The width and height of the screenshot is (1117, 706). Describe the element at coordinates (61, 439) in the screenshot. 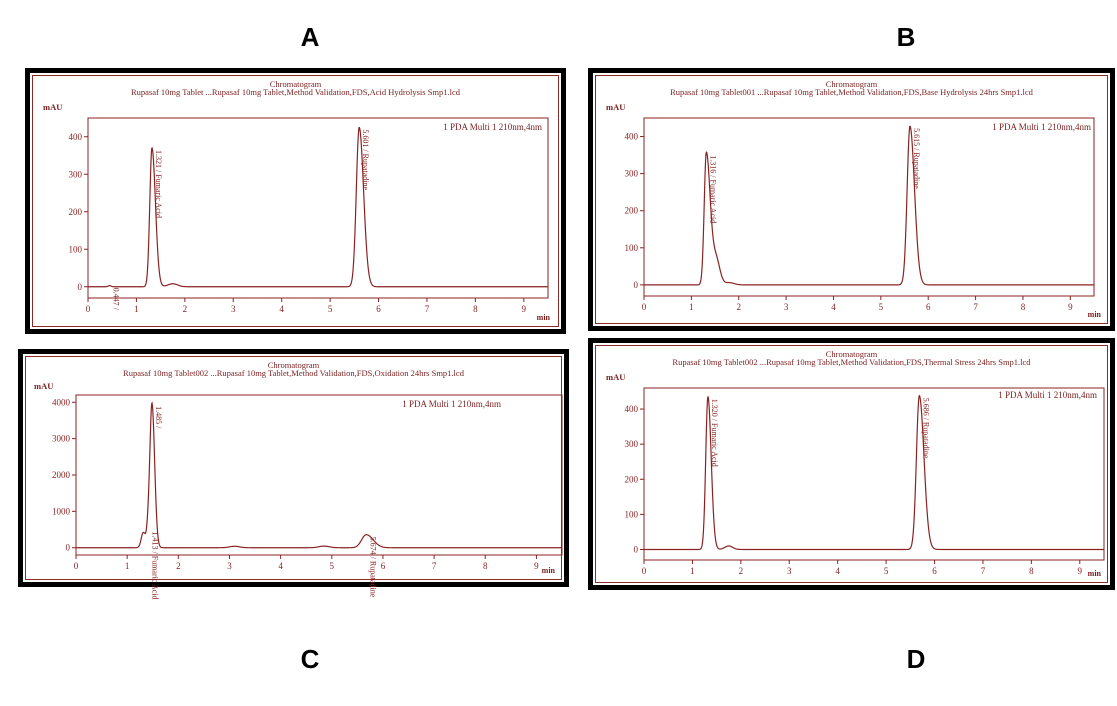

I see `y-tick-label: 3000` at that location.